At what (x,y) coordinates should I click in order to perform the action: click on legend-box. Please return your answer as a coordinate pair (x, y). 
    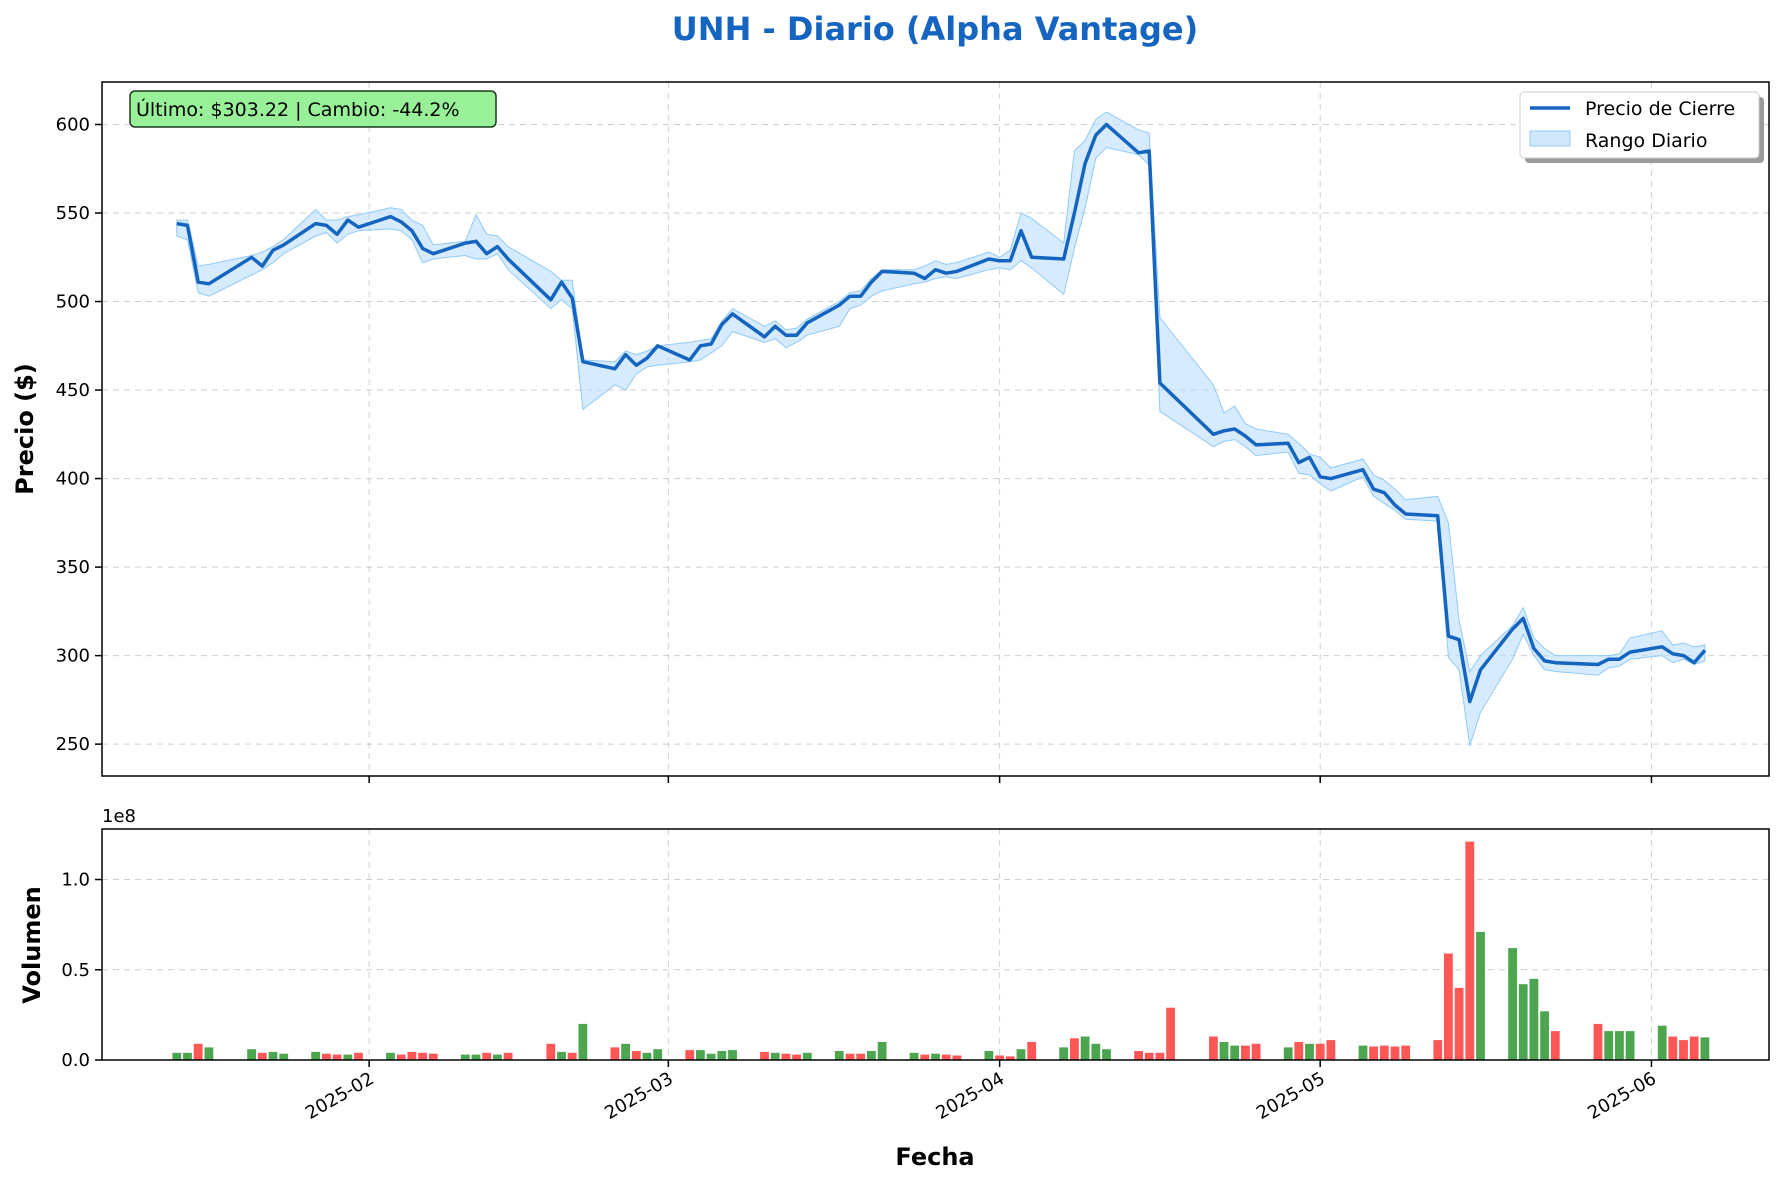
    Looking at the image, I should click on (1639, 125).